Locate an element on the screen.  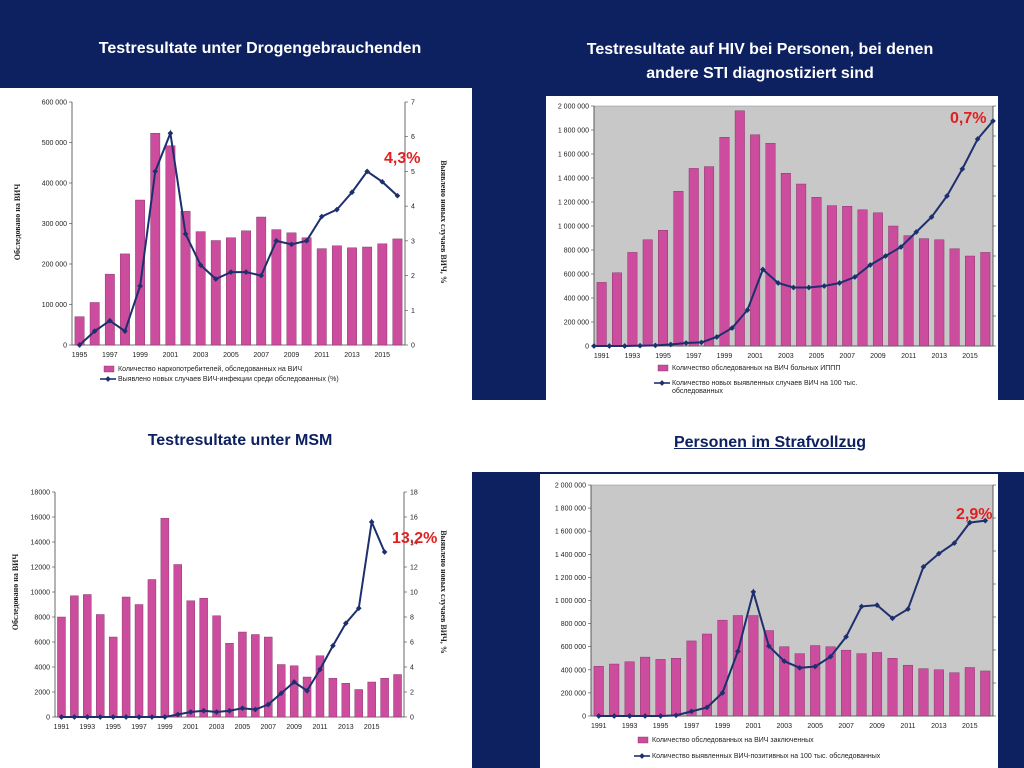
middle-band is located at coordinates (512, 436).